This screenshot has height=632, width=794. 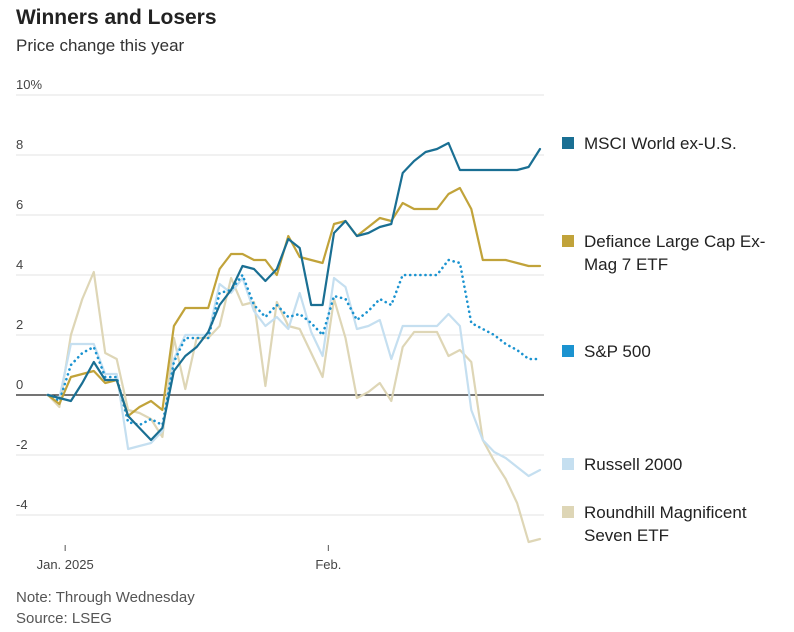 I want to click on legend-label: Defiance Large Cap Ex-, so click(x=674, y=241).